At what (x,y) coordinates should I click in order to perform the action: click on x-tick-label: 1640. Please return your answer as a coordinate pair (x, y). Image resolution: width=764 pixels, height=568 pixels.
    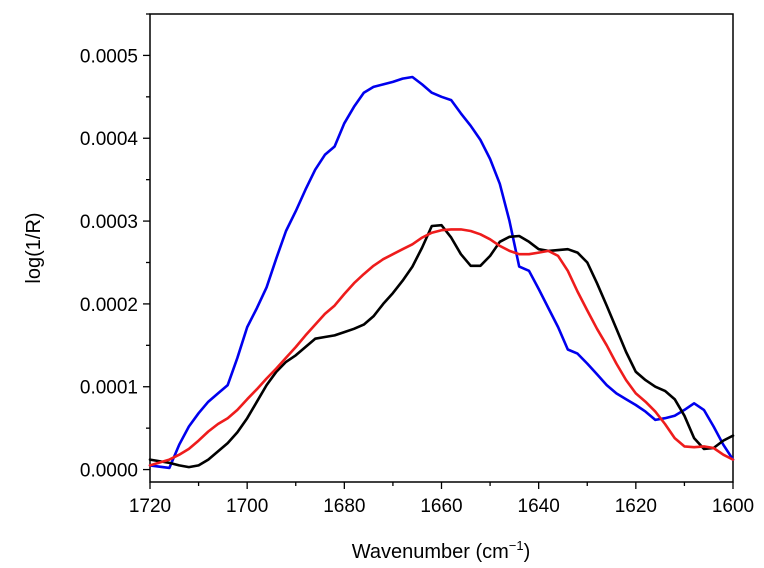
    Looking at the image, I should click on (539, 506).